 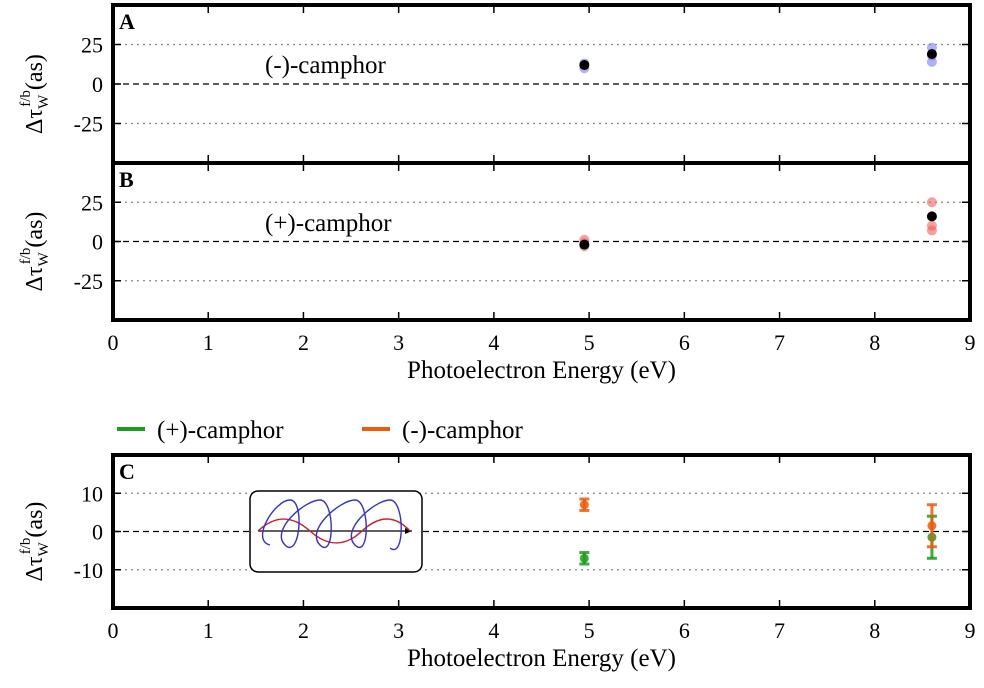 I want to click on panel-label: C, so click(x=127, y=471).